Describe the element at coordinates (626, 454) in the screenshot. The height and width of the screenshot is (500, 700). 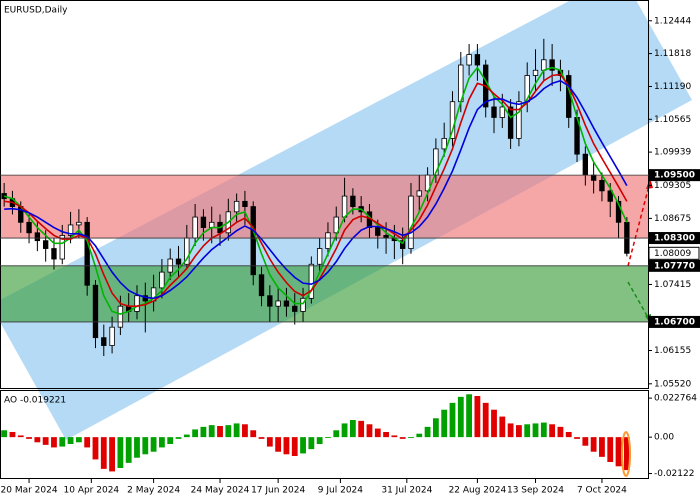
I see `ao-highlight` at that location.